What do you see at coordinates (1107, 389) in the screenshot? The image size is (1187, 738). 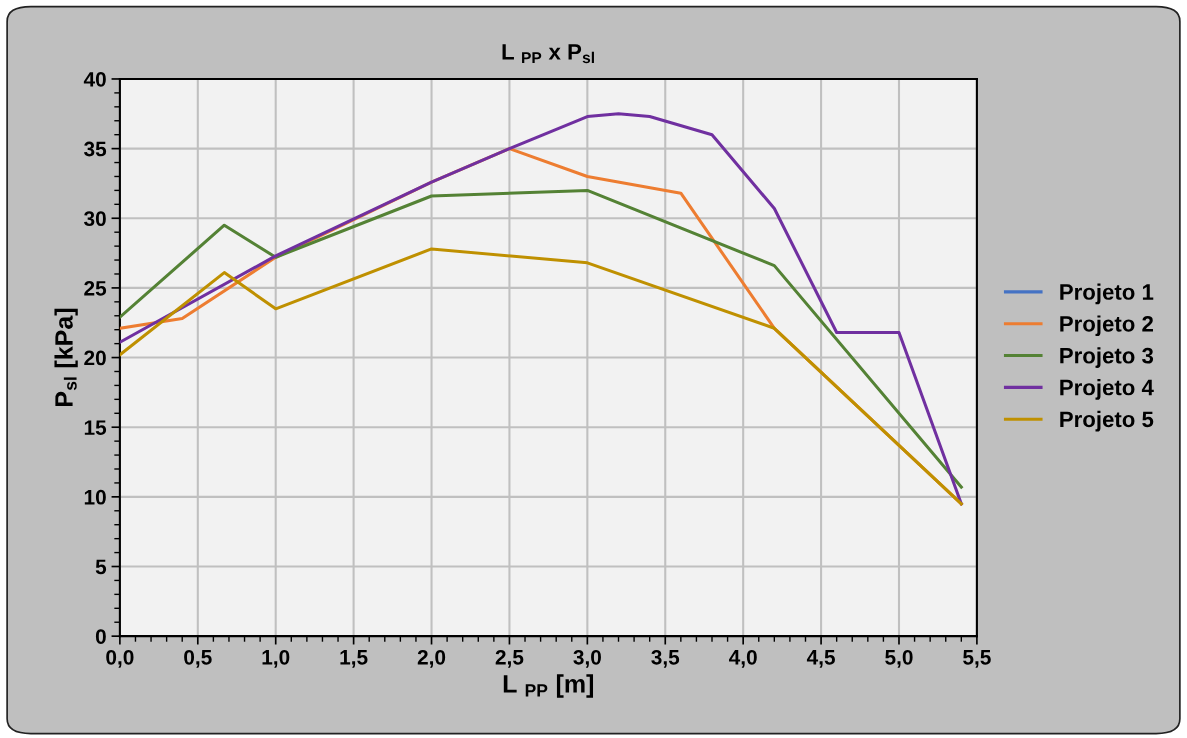 I see `legend-label: Projeto 4` at bounding box center [1107, 389].